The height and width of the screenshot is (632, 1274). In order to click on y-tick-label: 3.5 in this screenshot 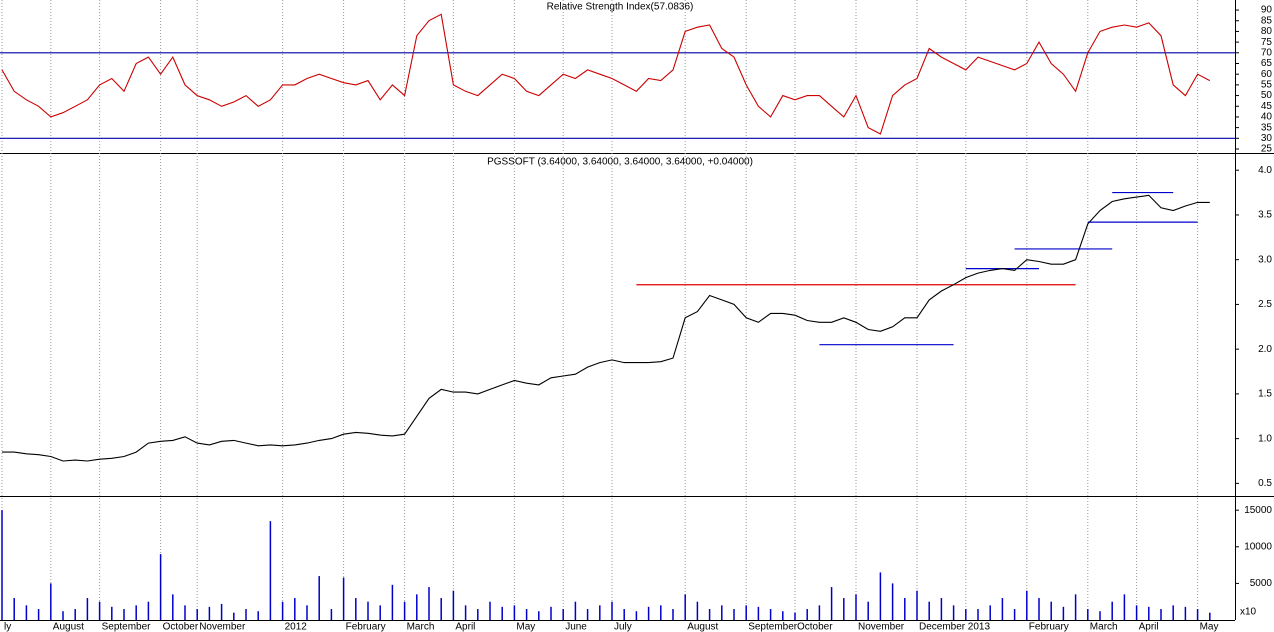, I will do `click(1265, 215)`.